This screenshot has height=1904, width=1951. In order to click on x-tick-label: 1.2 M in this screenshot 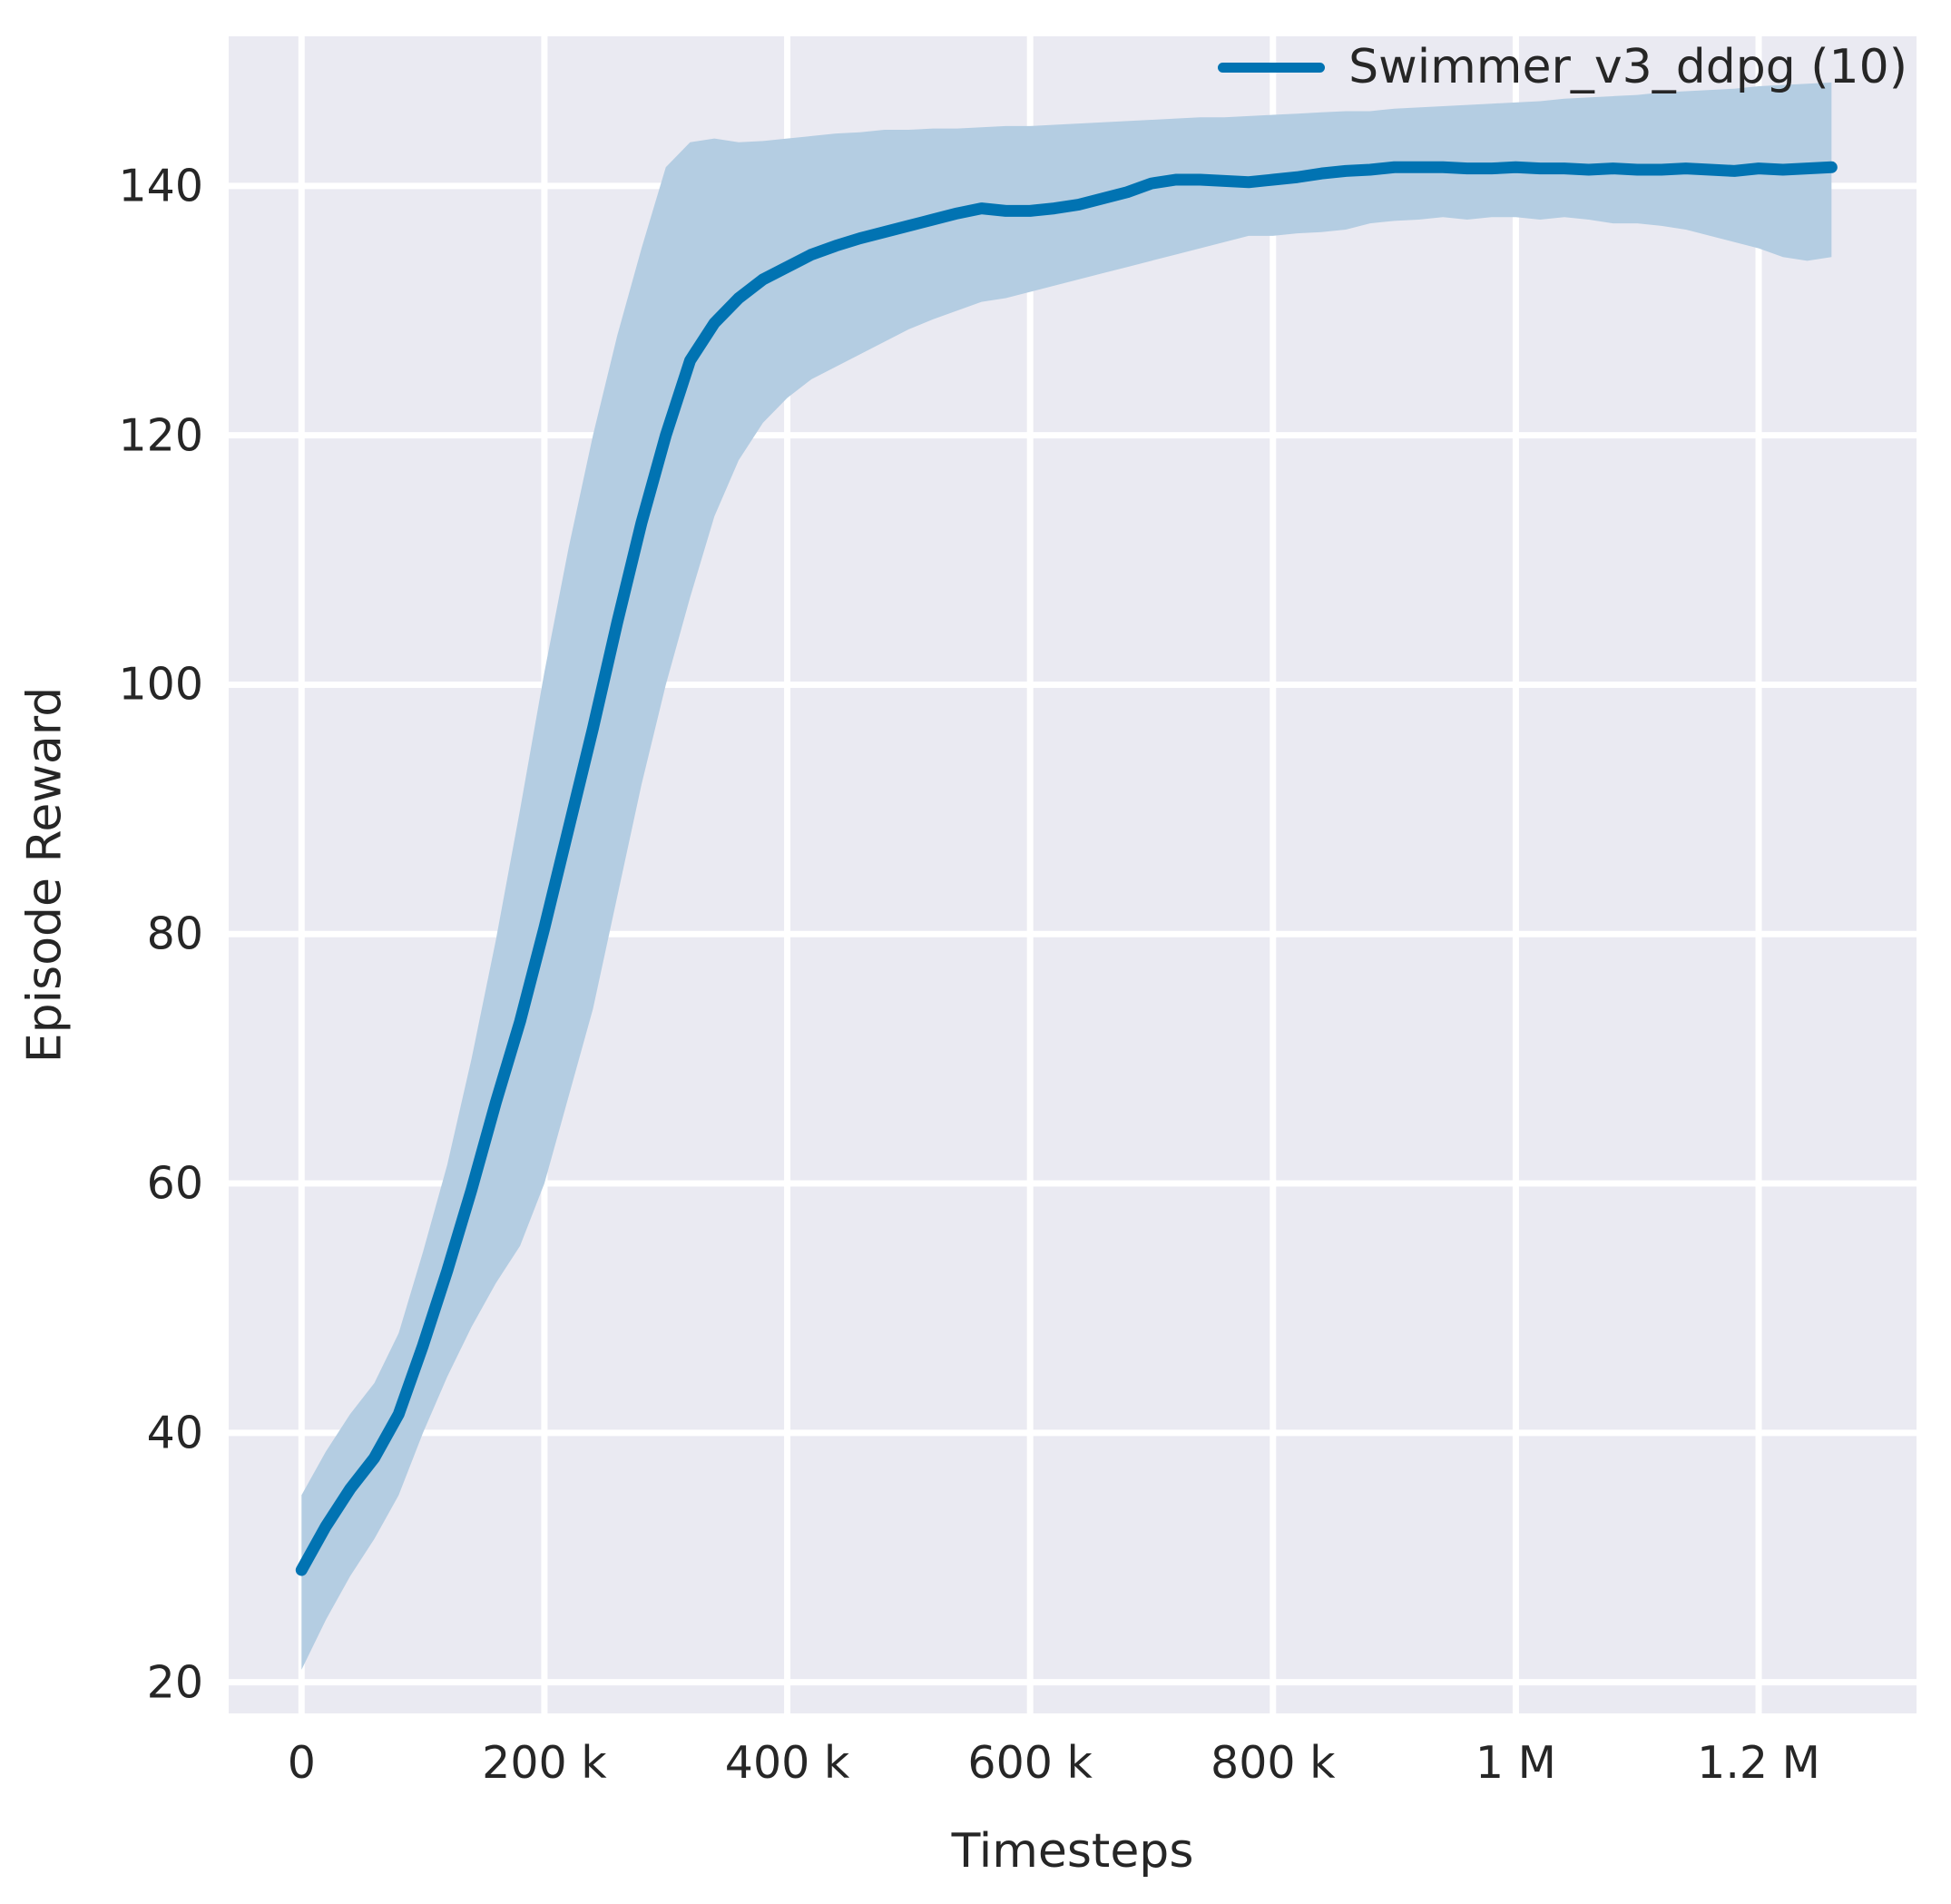, I will do `click(1759, 1763)`.